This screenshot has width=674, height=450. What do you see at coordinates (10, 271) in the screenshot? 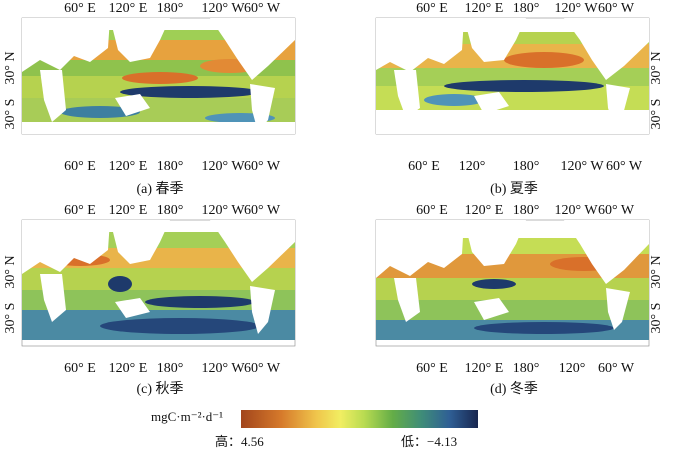
I see `left-tick-label: 30° N` at bounding box center [10, 271].